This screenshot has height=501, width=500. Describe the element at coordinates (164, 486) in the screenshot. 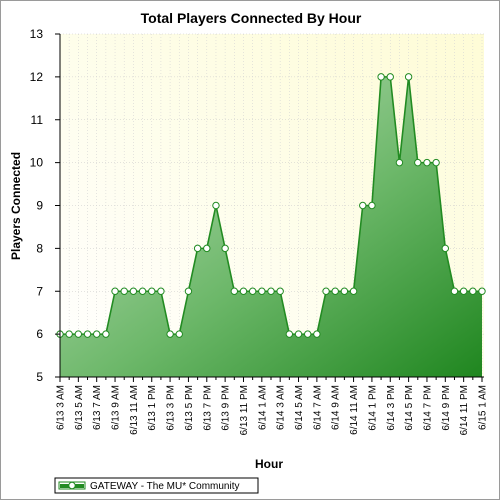

I see `legend-label: GATEWAY - The MU* Community` at that location.